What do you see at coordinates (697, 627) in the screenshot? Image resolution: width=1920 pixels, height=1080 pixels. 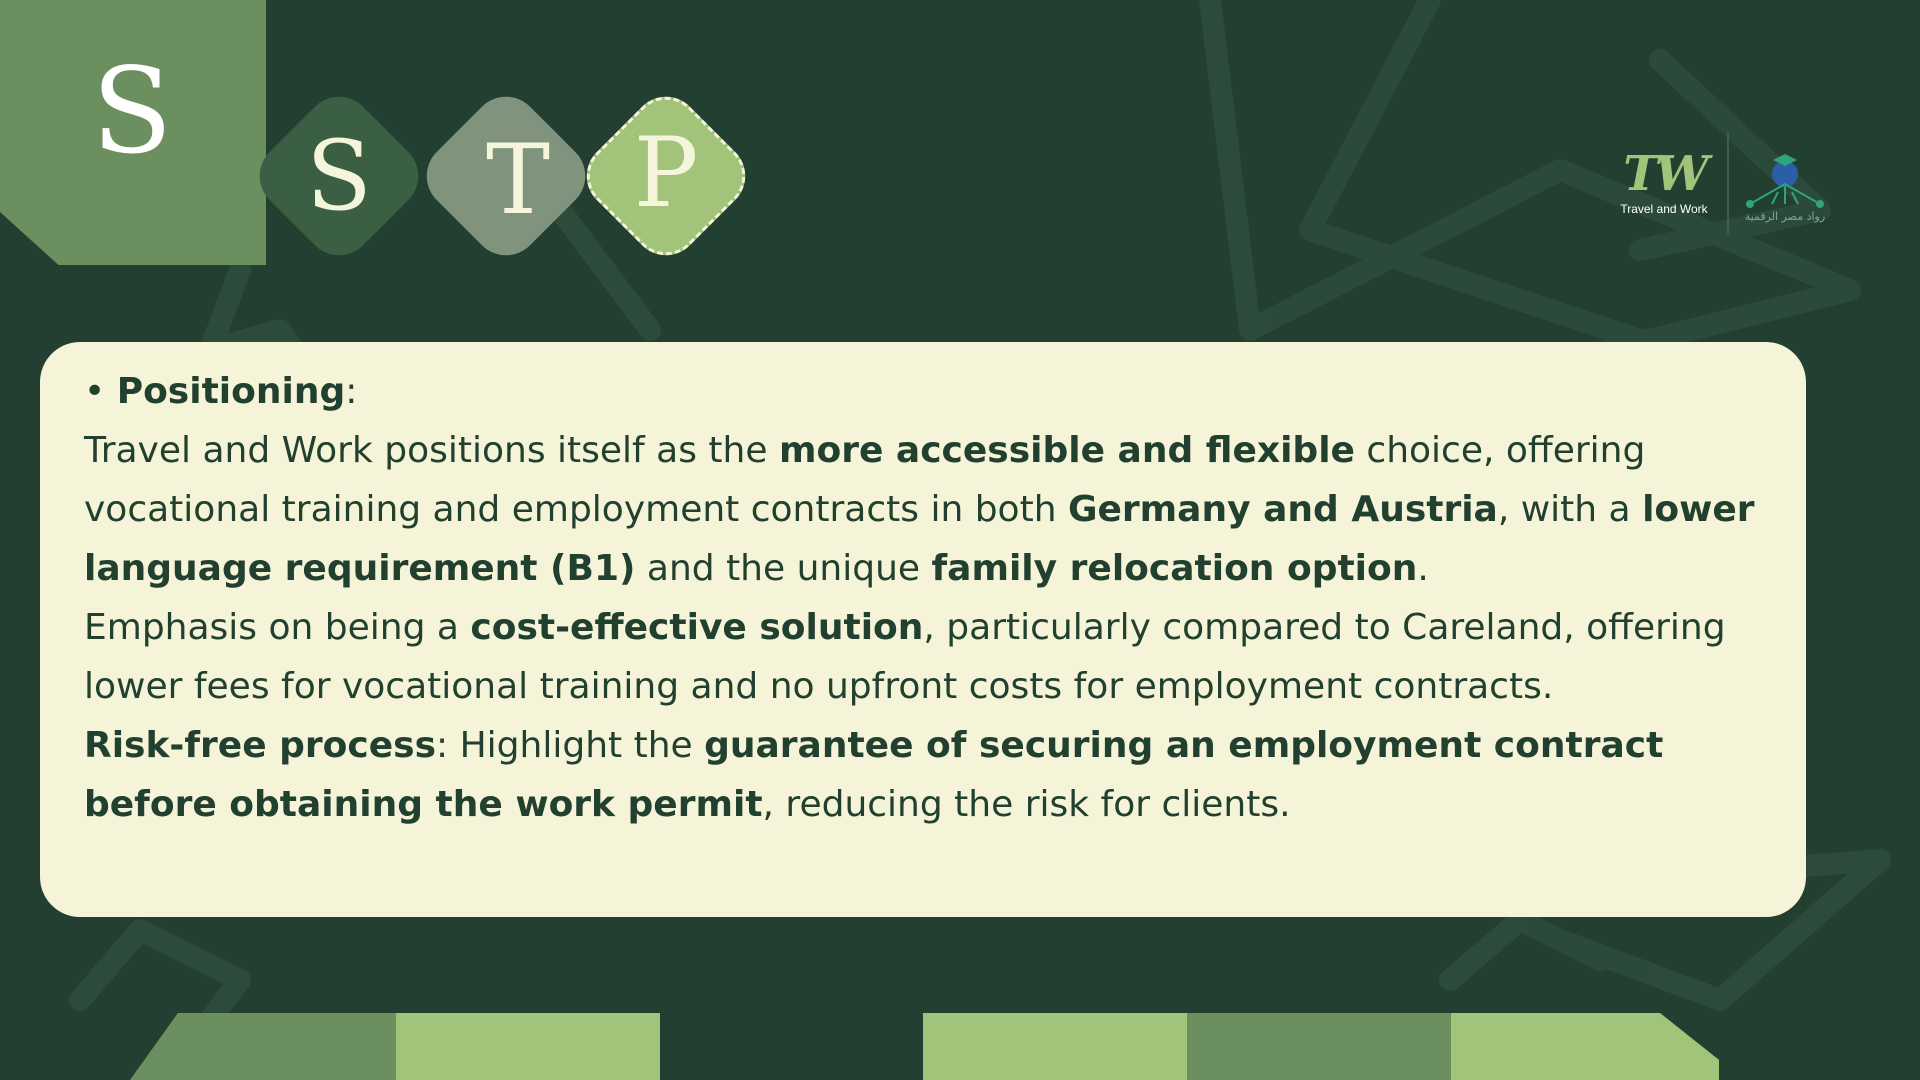 I see `bold-span: cost-effective solution` at bounding box center [697, 627].